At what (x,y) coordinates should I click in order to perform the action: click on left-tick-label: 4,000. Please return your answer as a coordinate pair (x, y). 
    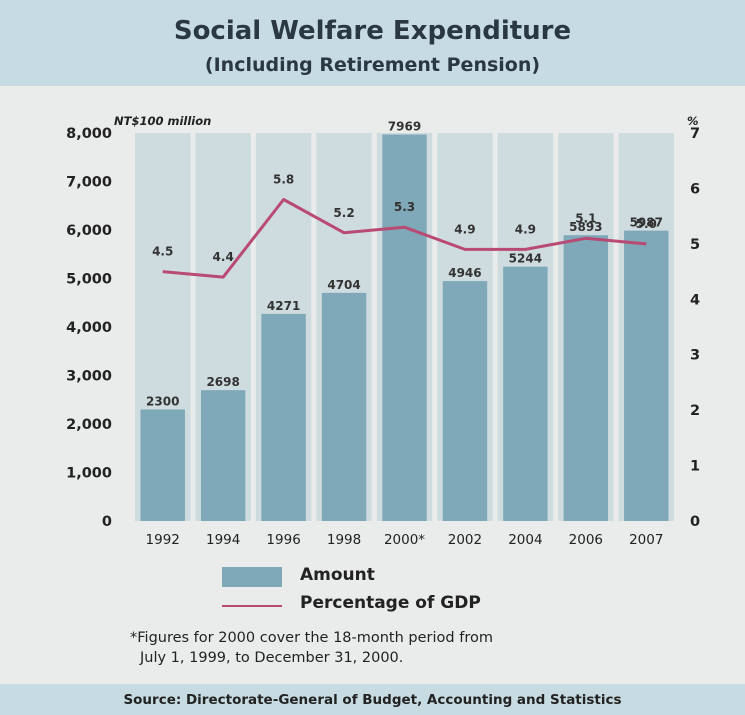
    Looking at the image, I should click on (89, 328).